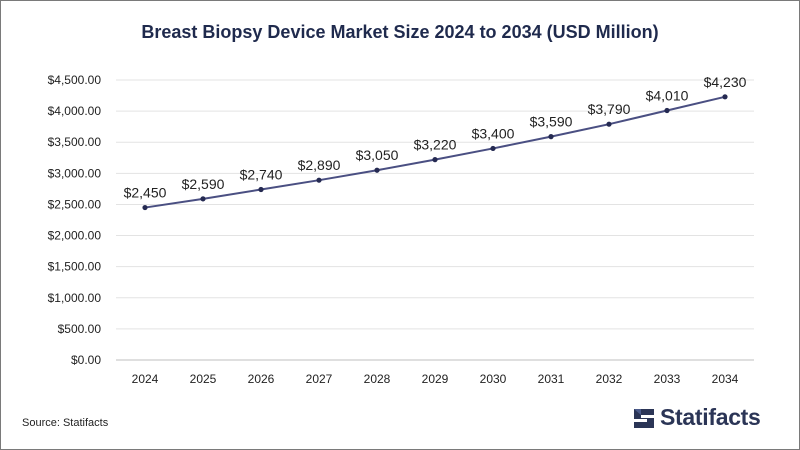  What do you see at coordinates (261, 175) in the screenshot?
I see `data-label: $2,740` at bounding box center [261, 175].